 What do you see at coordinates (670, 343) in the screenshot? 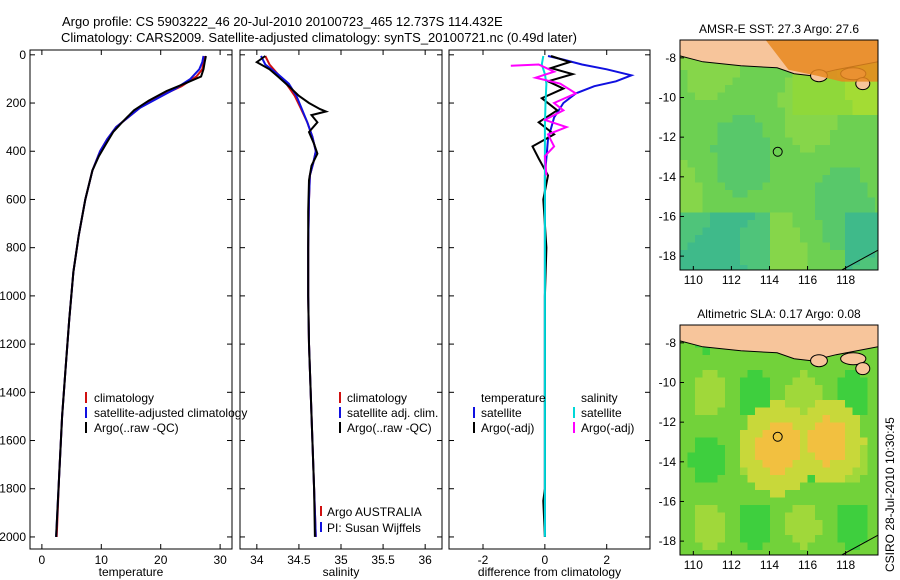
I see `sla_map-ytick-label: -8` at bounding box center [670, 343].